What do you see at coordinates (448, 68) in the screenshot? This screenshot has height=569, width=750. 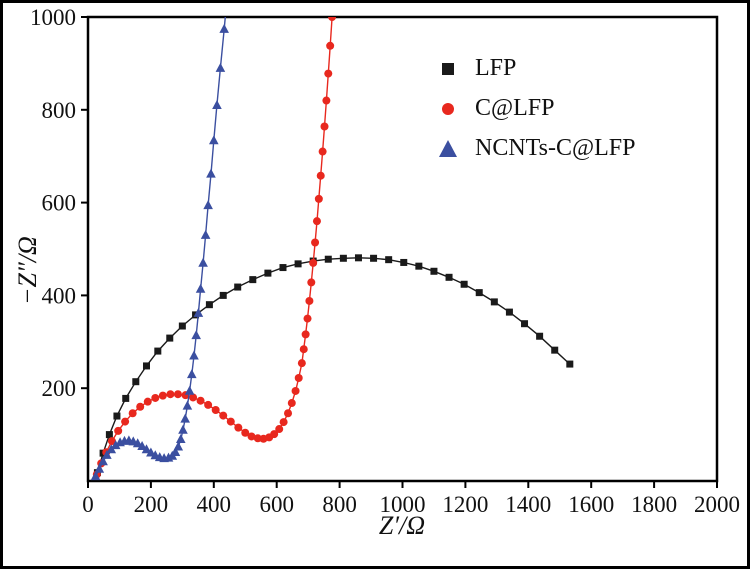 I see `square-marker-icon` at bounding box center [448, 68].